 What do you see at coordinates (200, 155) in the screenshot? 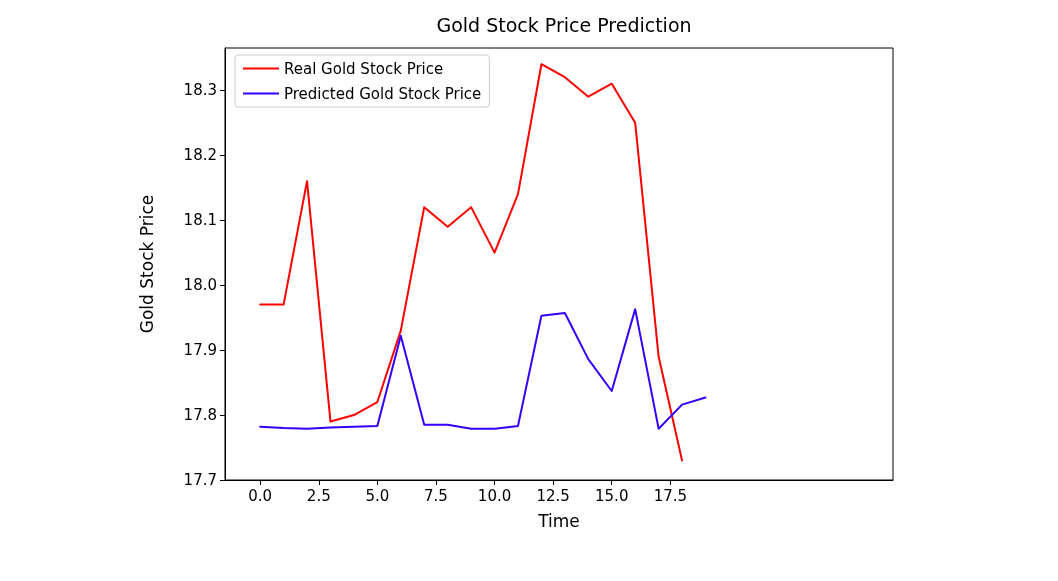
I see `y-tick-label: 18.2` at bounding box center [200, 155].